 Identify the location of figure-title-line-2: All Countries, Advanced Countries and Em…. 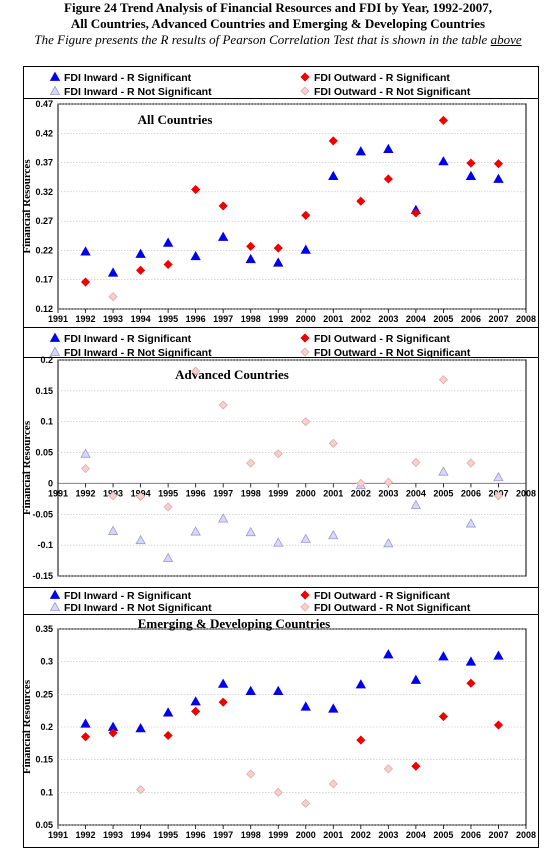
(278, 23).